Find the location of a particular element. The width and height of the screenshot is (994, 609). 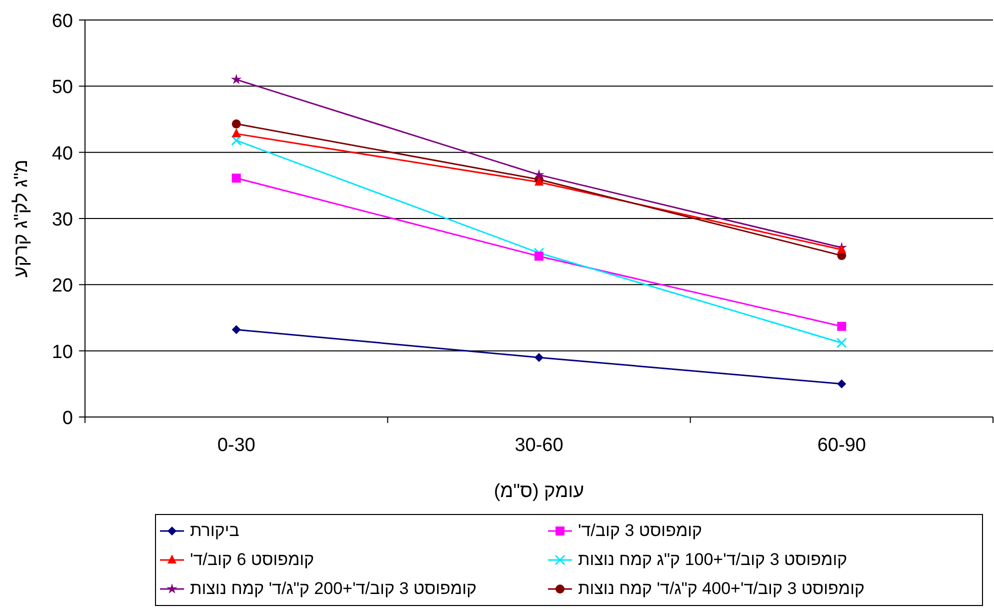

x-tick-label: 60-90 is located at coordinates (841, 445).